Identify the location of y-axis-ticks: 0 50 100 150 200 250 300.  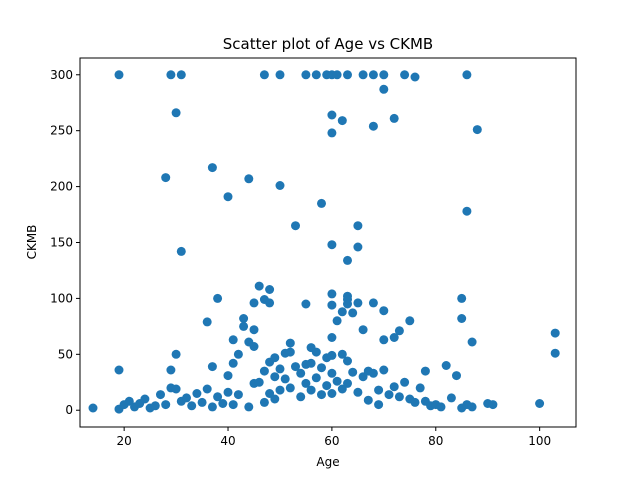
(65, 242).